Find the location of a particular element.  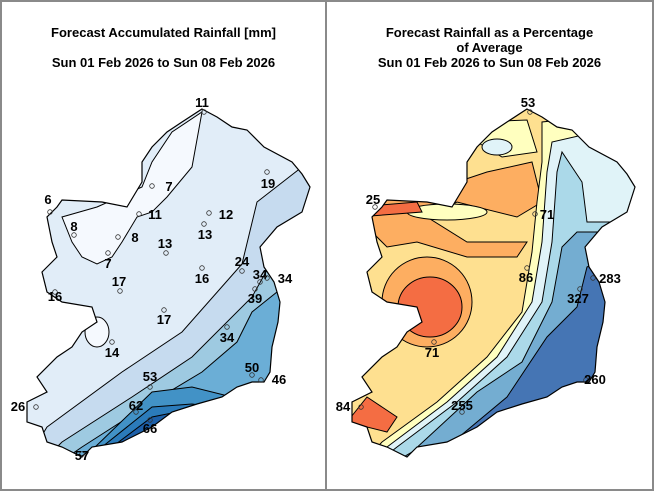

left-date-range: Sun 01 Feb 2026 to Sun 08 Feb 2026 is located at coordinates (163, 62).